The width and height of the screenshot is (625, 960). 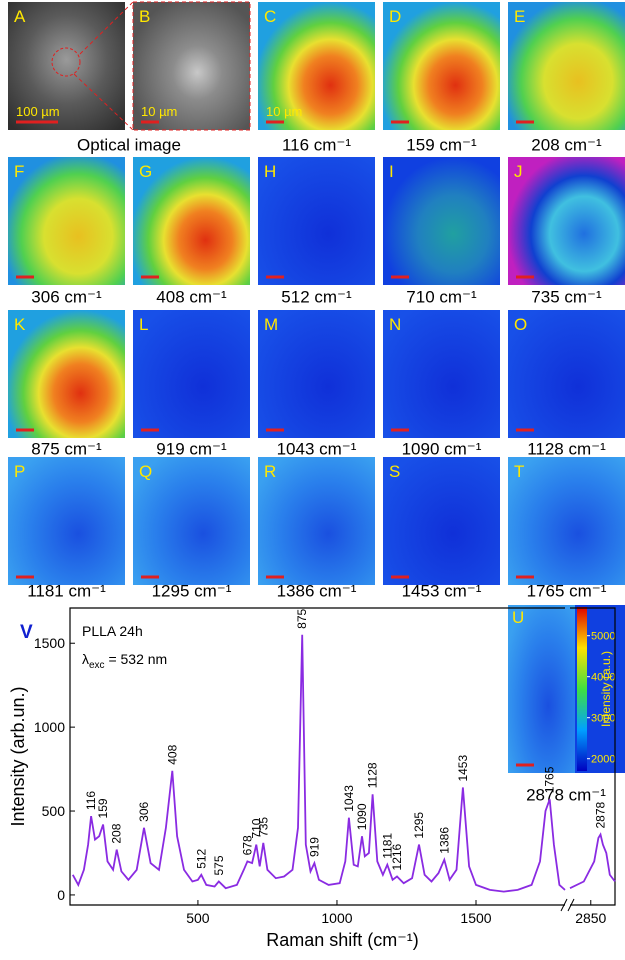 What do you see at coordinates (198, 918) in the screenshot?
I see `x-tick-label: 500` at bounding box center [198, 918].